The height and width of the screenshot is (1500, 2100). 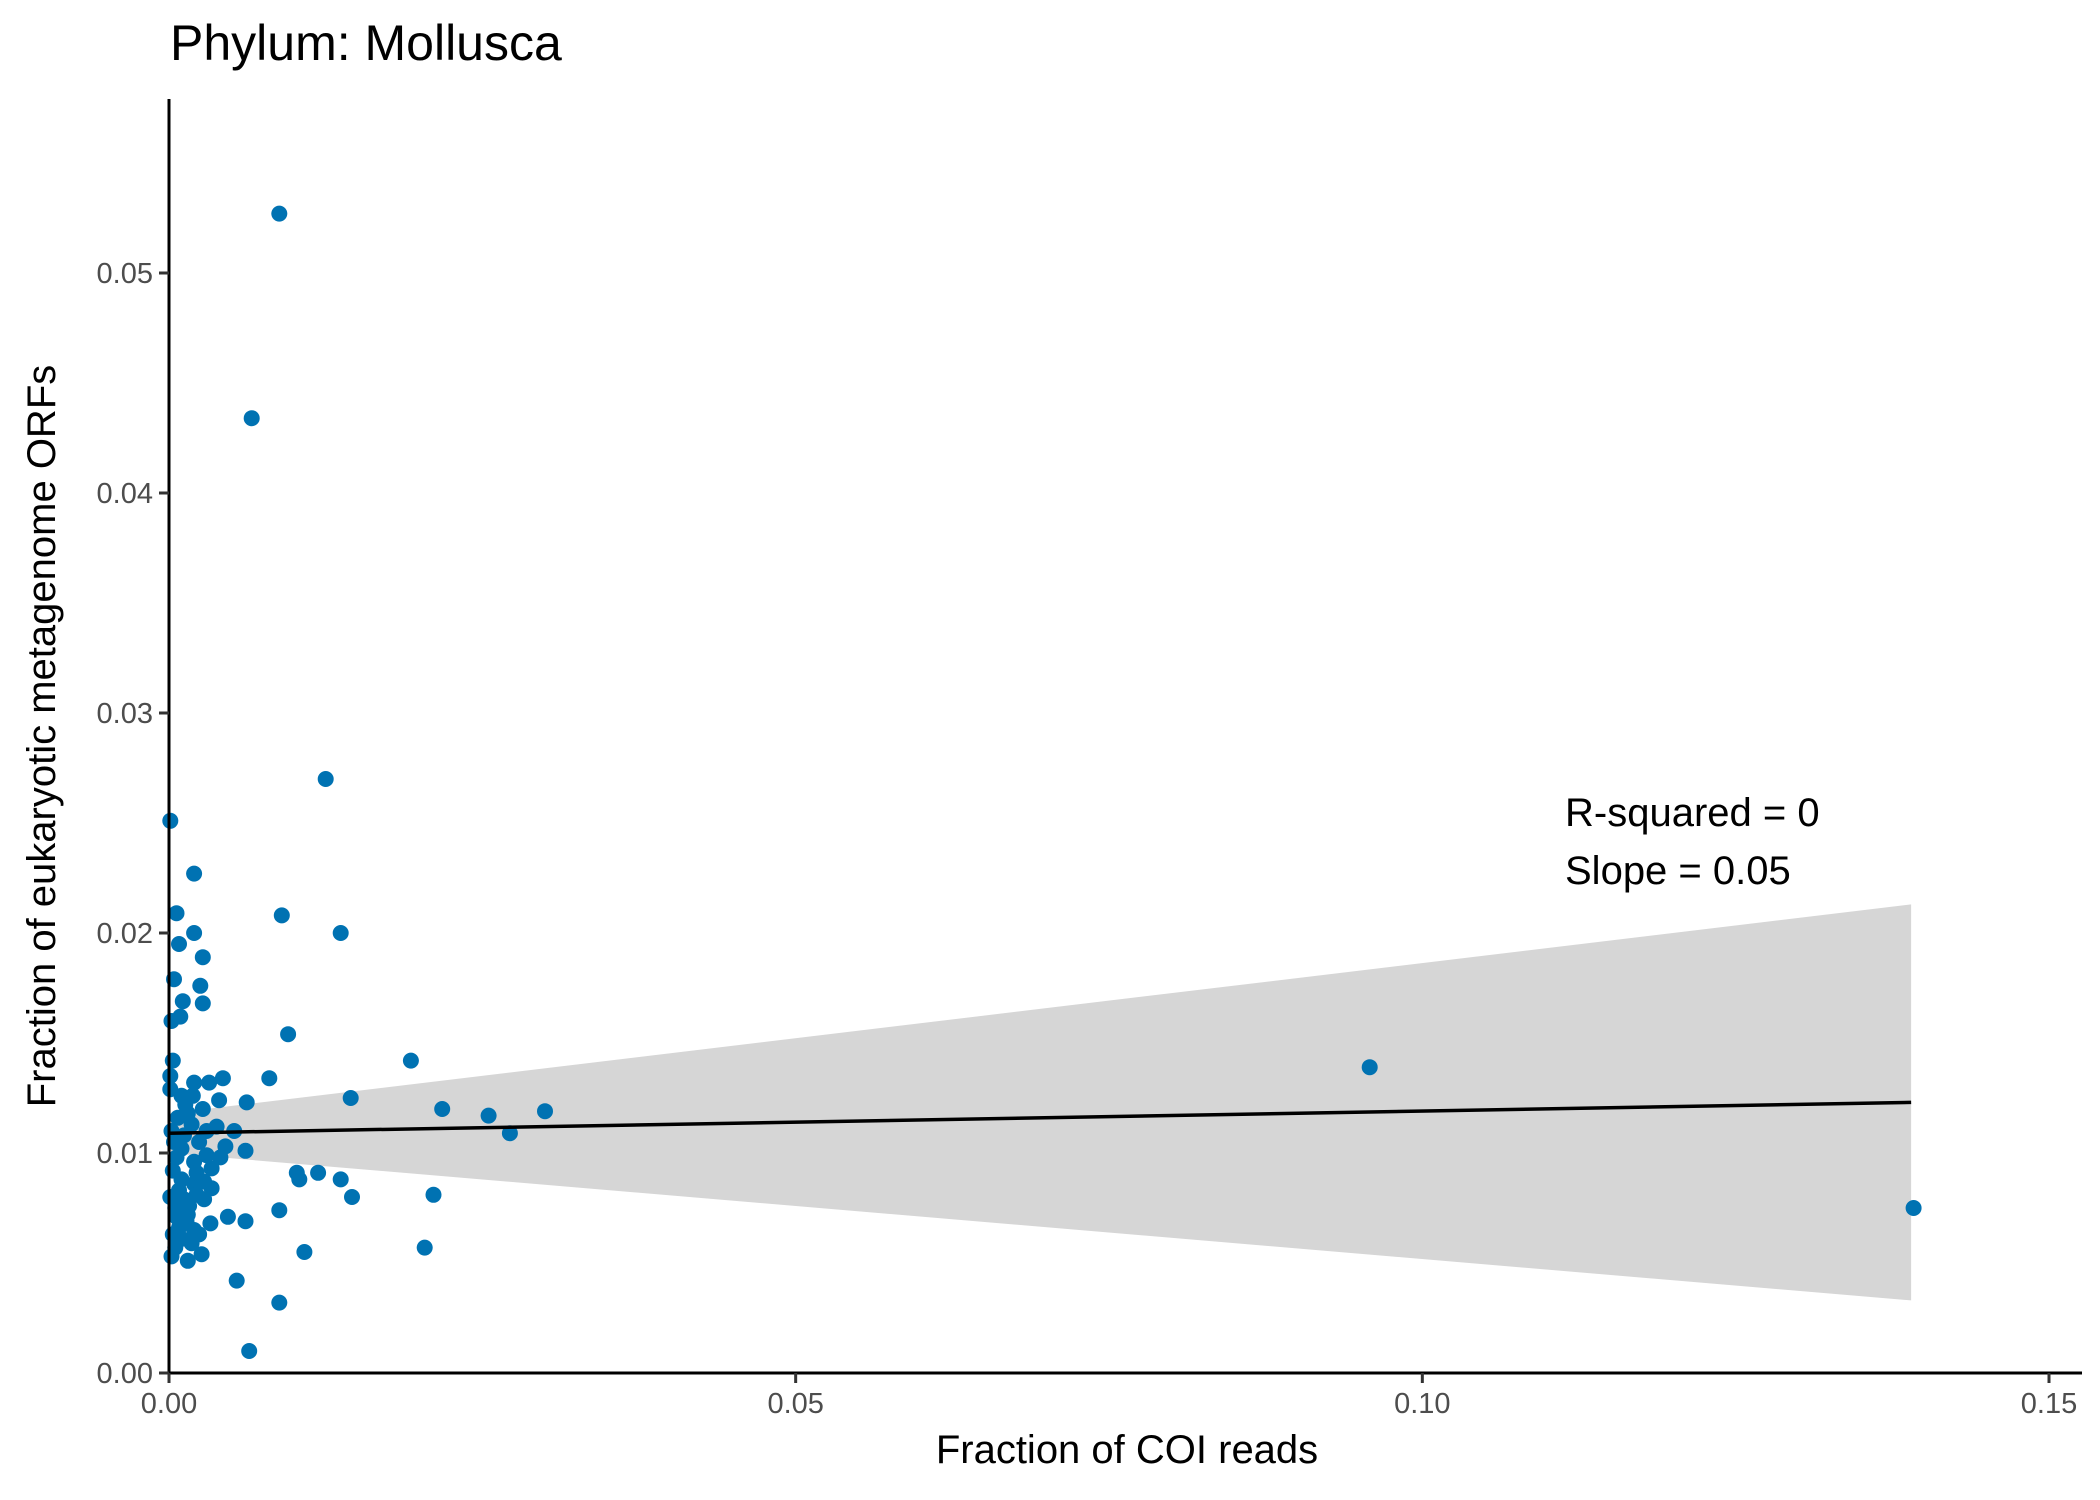 What do you see at coordinates (42, 736) in the screenshot?
I see `y-axis-title: Fraction of eukaryotic metagenome ORFs` at bounding box center [42, 736].